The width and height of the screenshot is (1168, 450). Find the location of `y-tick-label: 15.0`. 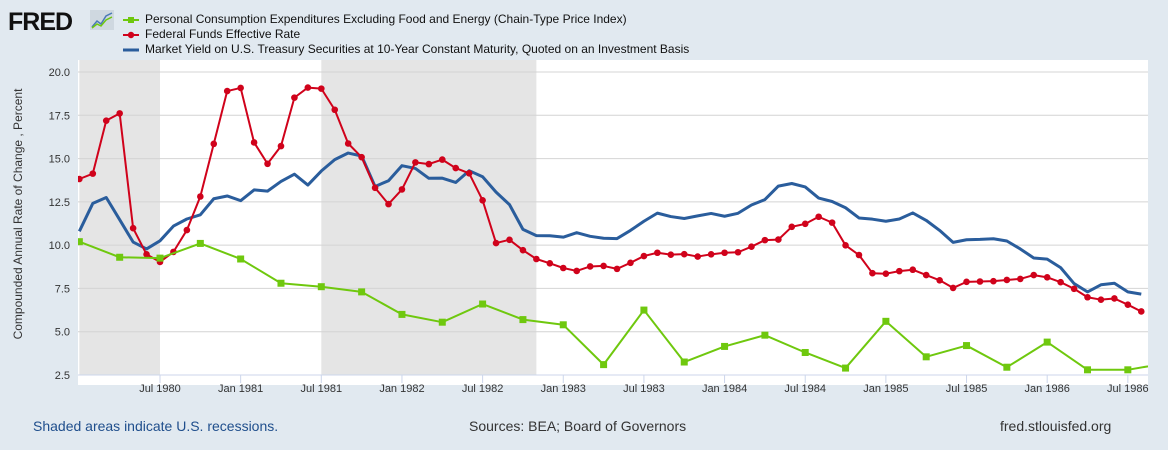

y-tick-label: 15.0 is located at coordinates (59, 160).